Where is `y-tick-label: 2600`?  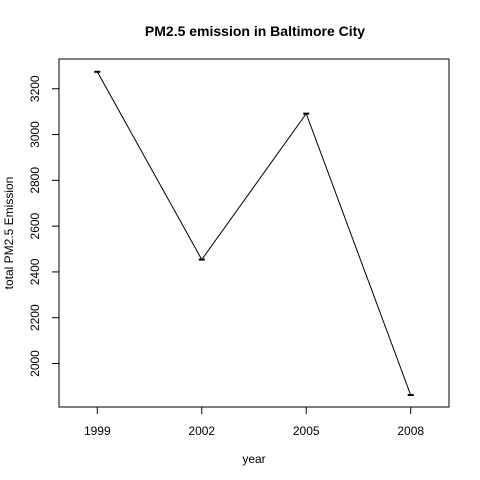
y-tick-label: 2600 is located at coordinates (35, 225).